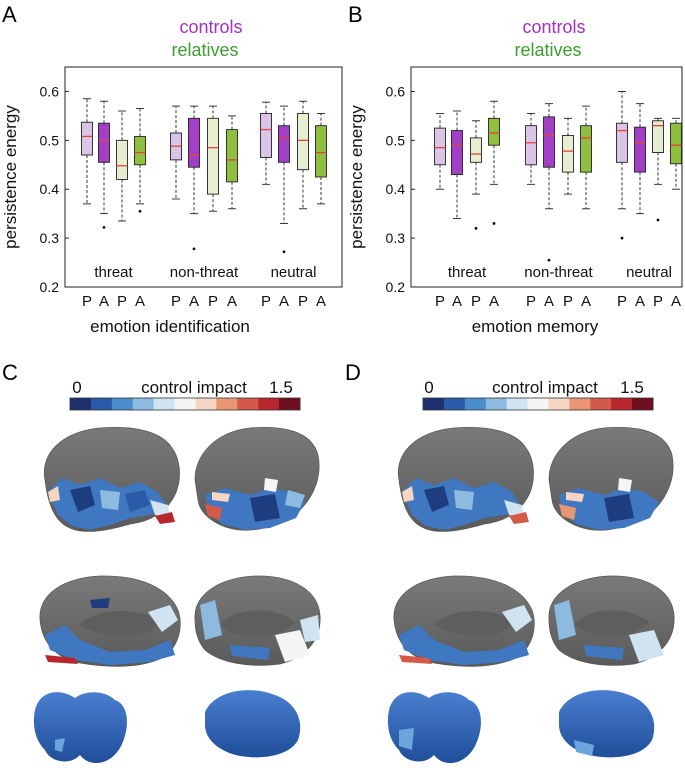 The image size is (685, 773). I want to click on panel-label-d: D, so click(353, 372).